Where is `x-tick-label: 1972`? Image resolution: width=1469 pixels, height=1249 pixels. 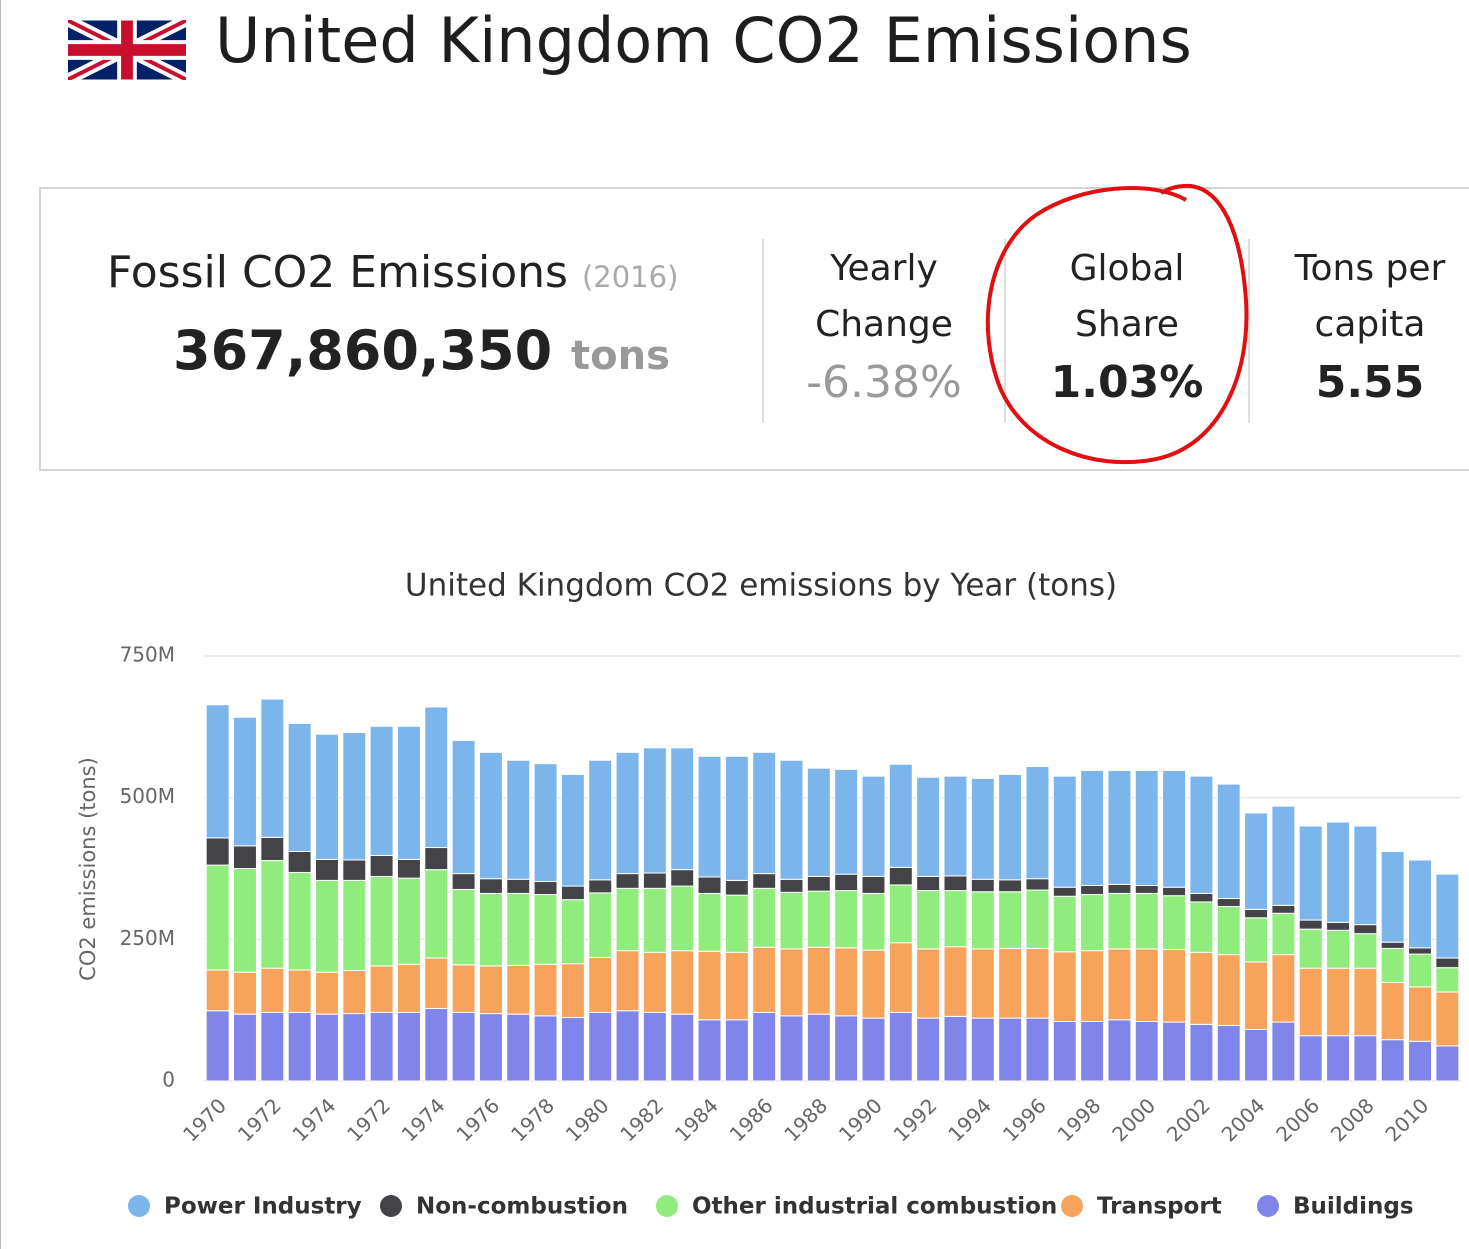 x-tick-label: 1972 is located at coordinates (368, 1119).